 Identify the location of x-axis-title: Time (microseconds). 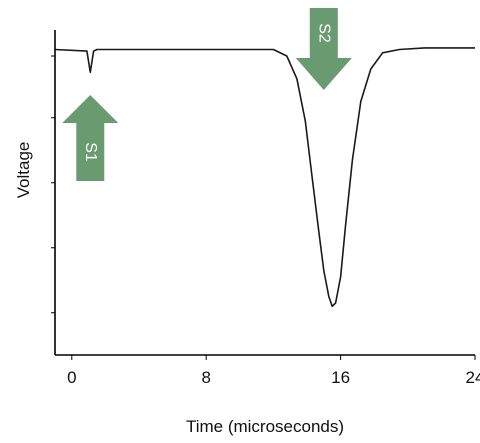
(265, 426).